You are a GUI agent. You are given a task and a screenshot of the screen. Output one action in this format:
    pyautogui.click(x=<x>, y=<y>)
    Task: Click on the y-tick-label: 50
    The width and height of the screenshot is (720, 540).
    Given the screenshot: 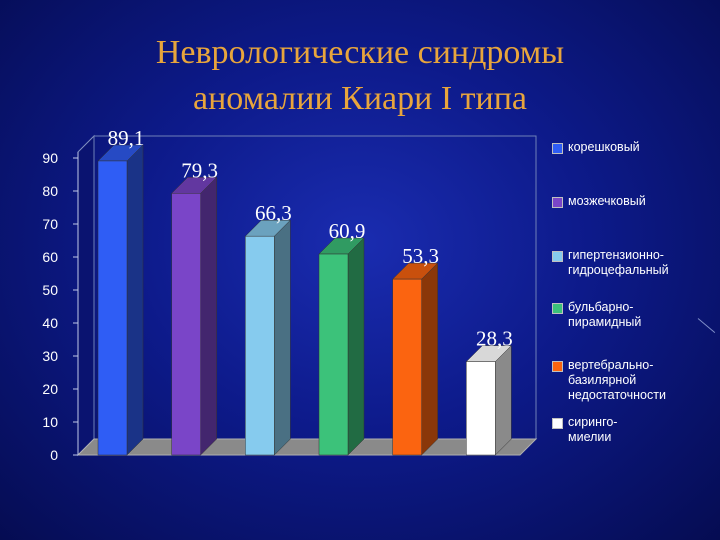 What is the action you would take?
    pyautogui.click(x=50, y=290)
    